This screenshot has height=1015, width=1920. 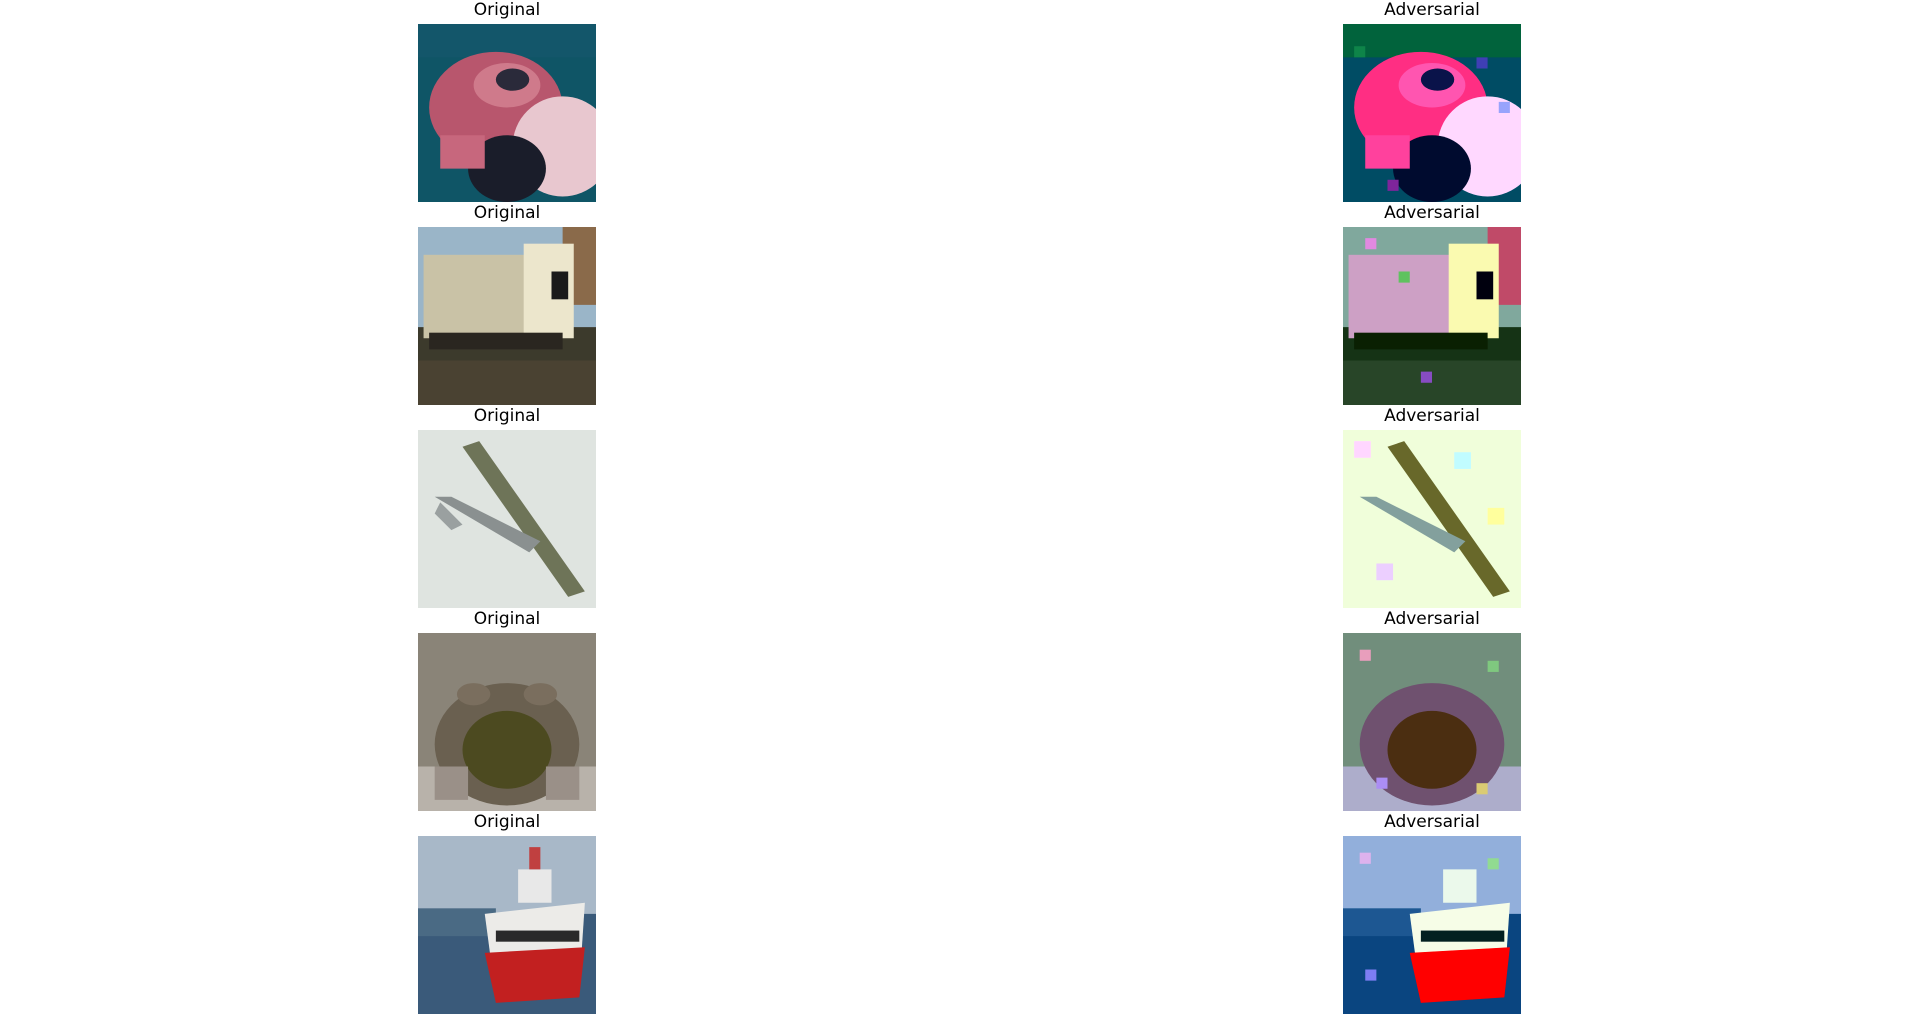 What do you see at coordinates (1432, 925) in the screenshot?
I see `adversarial-image-ship` at bounding box center [1432, 925].